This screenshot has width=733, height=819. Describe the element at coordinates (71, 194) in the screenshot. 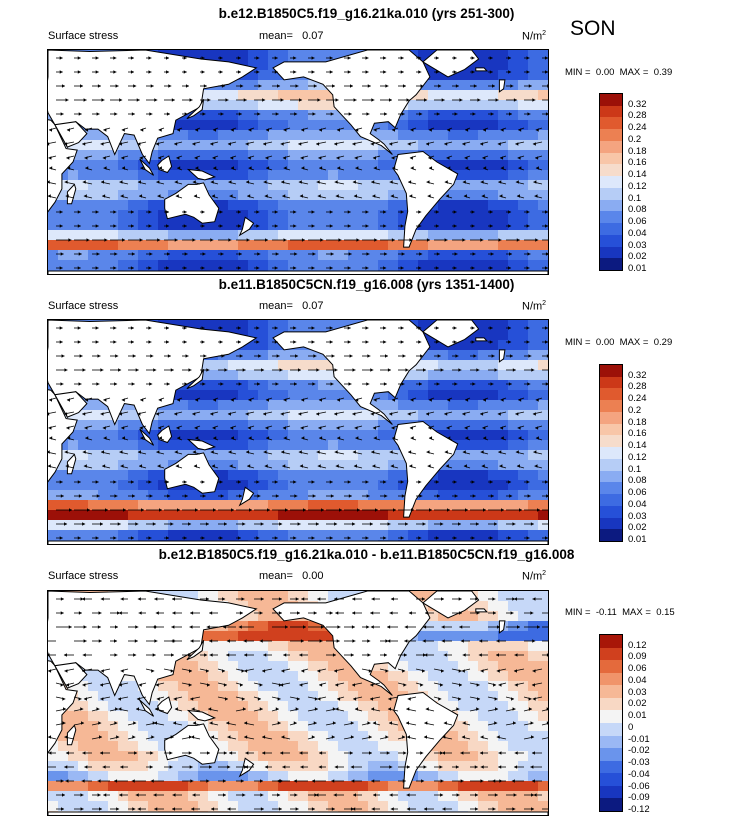

I see `land-mass` at that location.